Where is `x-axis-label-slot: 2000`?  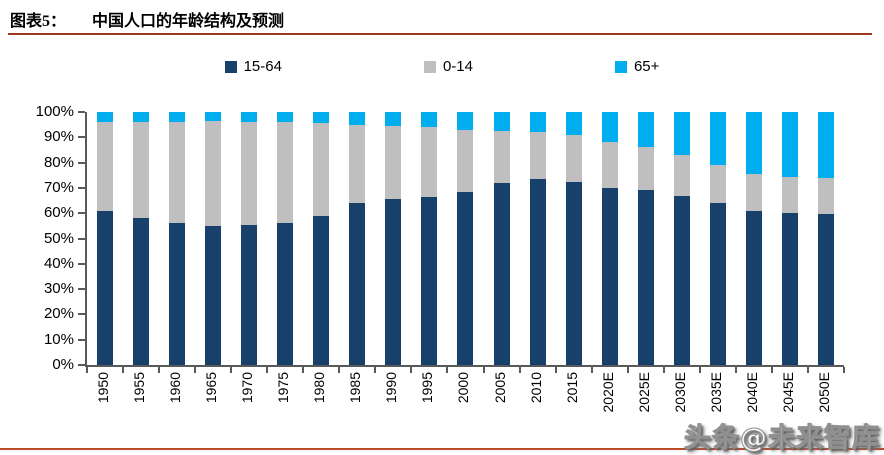
x-axis-label-slot: 2000 is located at coordinates (463, 392).